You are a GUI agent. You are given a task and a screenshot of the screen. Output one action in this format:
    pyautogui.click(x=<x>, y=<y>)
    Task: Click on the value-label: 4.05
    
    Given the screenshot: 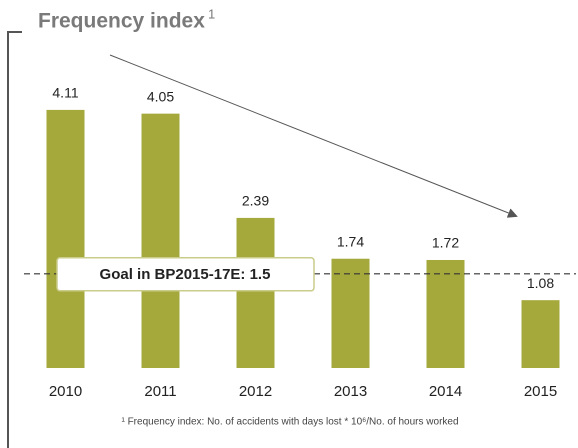 What is the action you would take?
    pyautogui.click(x=160, y=96)
    